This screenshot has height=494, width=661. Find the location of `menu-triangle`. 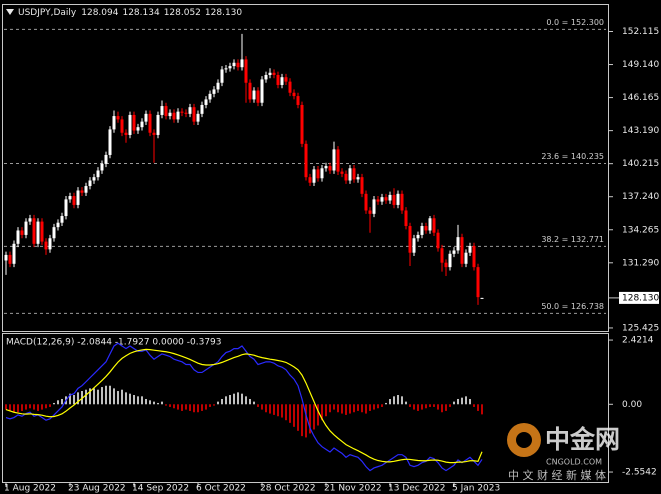

menu-triangle is located at coordinates (10, 12).